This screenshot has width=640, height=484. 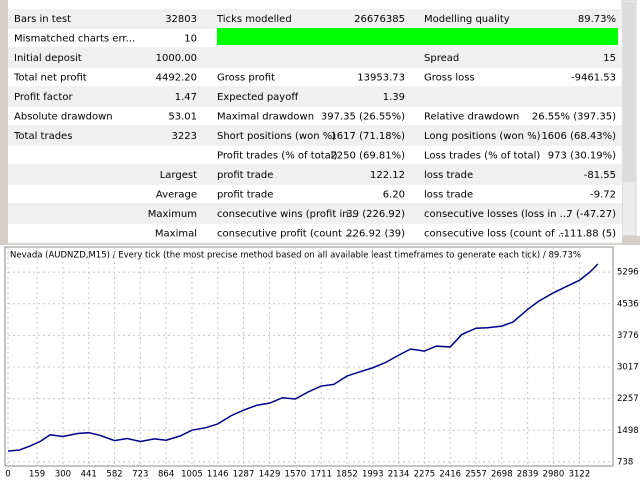 What do you see at coordinates (476, 475) in the screenshot?
I see `x-tick-label: 2557` at bounding box center [476, 475].